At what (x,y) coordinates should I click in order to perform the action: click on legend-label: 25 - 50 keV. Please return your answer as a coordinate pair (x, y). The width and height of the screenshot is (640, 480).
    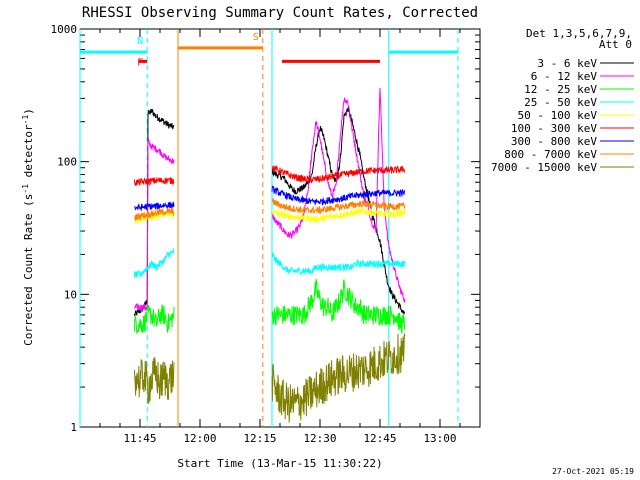
    Looking at the image, I should click on (560, 102).